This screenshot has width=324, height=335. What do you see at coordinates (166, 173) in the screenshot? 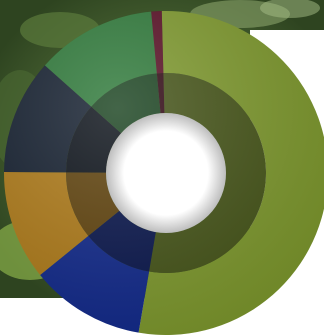
I see `donut-hole` at bounding box center [166, 173].